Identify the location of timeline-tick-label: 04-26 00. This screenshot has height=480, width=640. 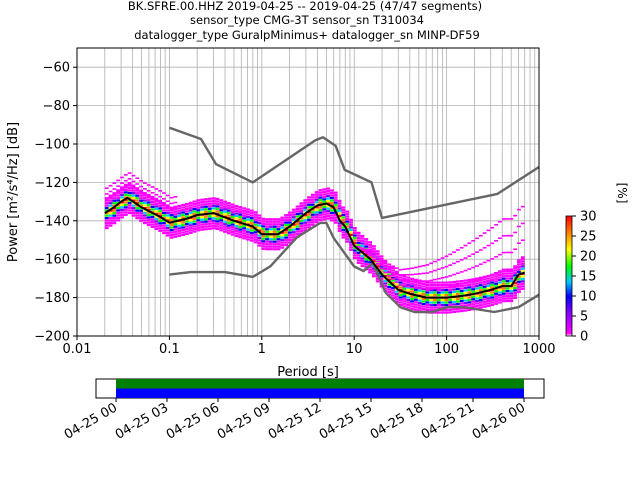
(499, 421).